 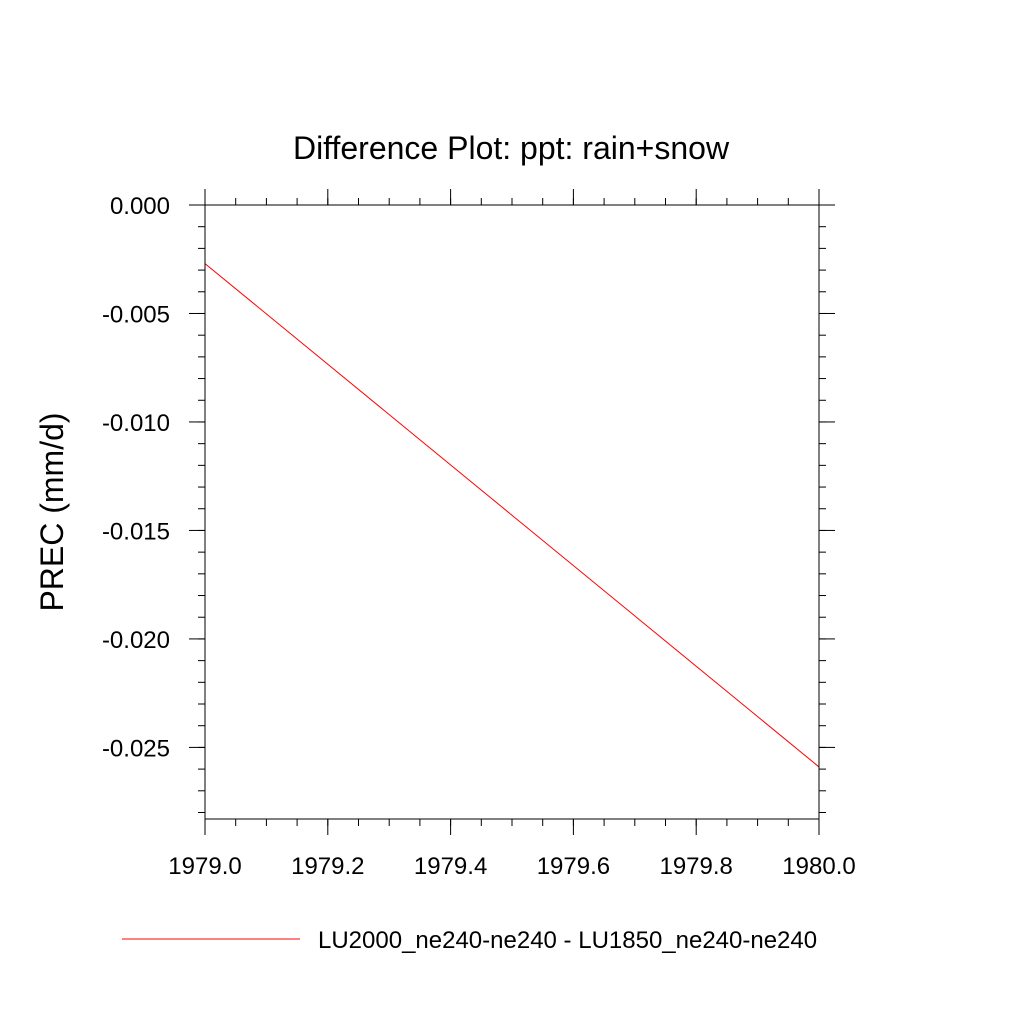 What do you see at coordinates (136, 640) in the screenshot?
I see `y-tick-label: -0.020` at bounding box center [136, 640].